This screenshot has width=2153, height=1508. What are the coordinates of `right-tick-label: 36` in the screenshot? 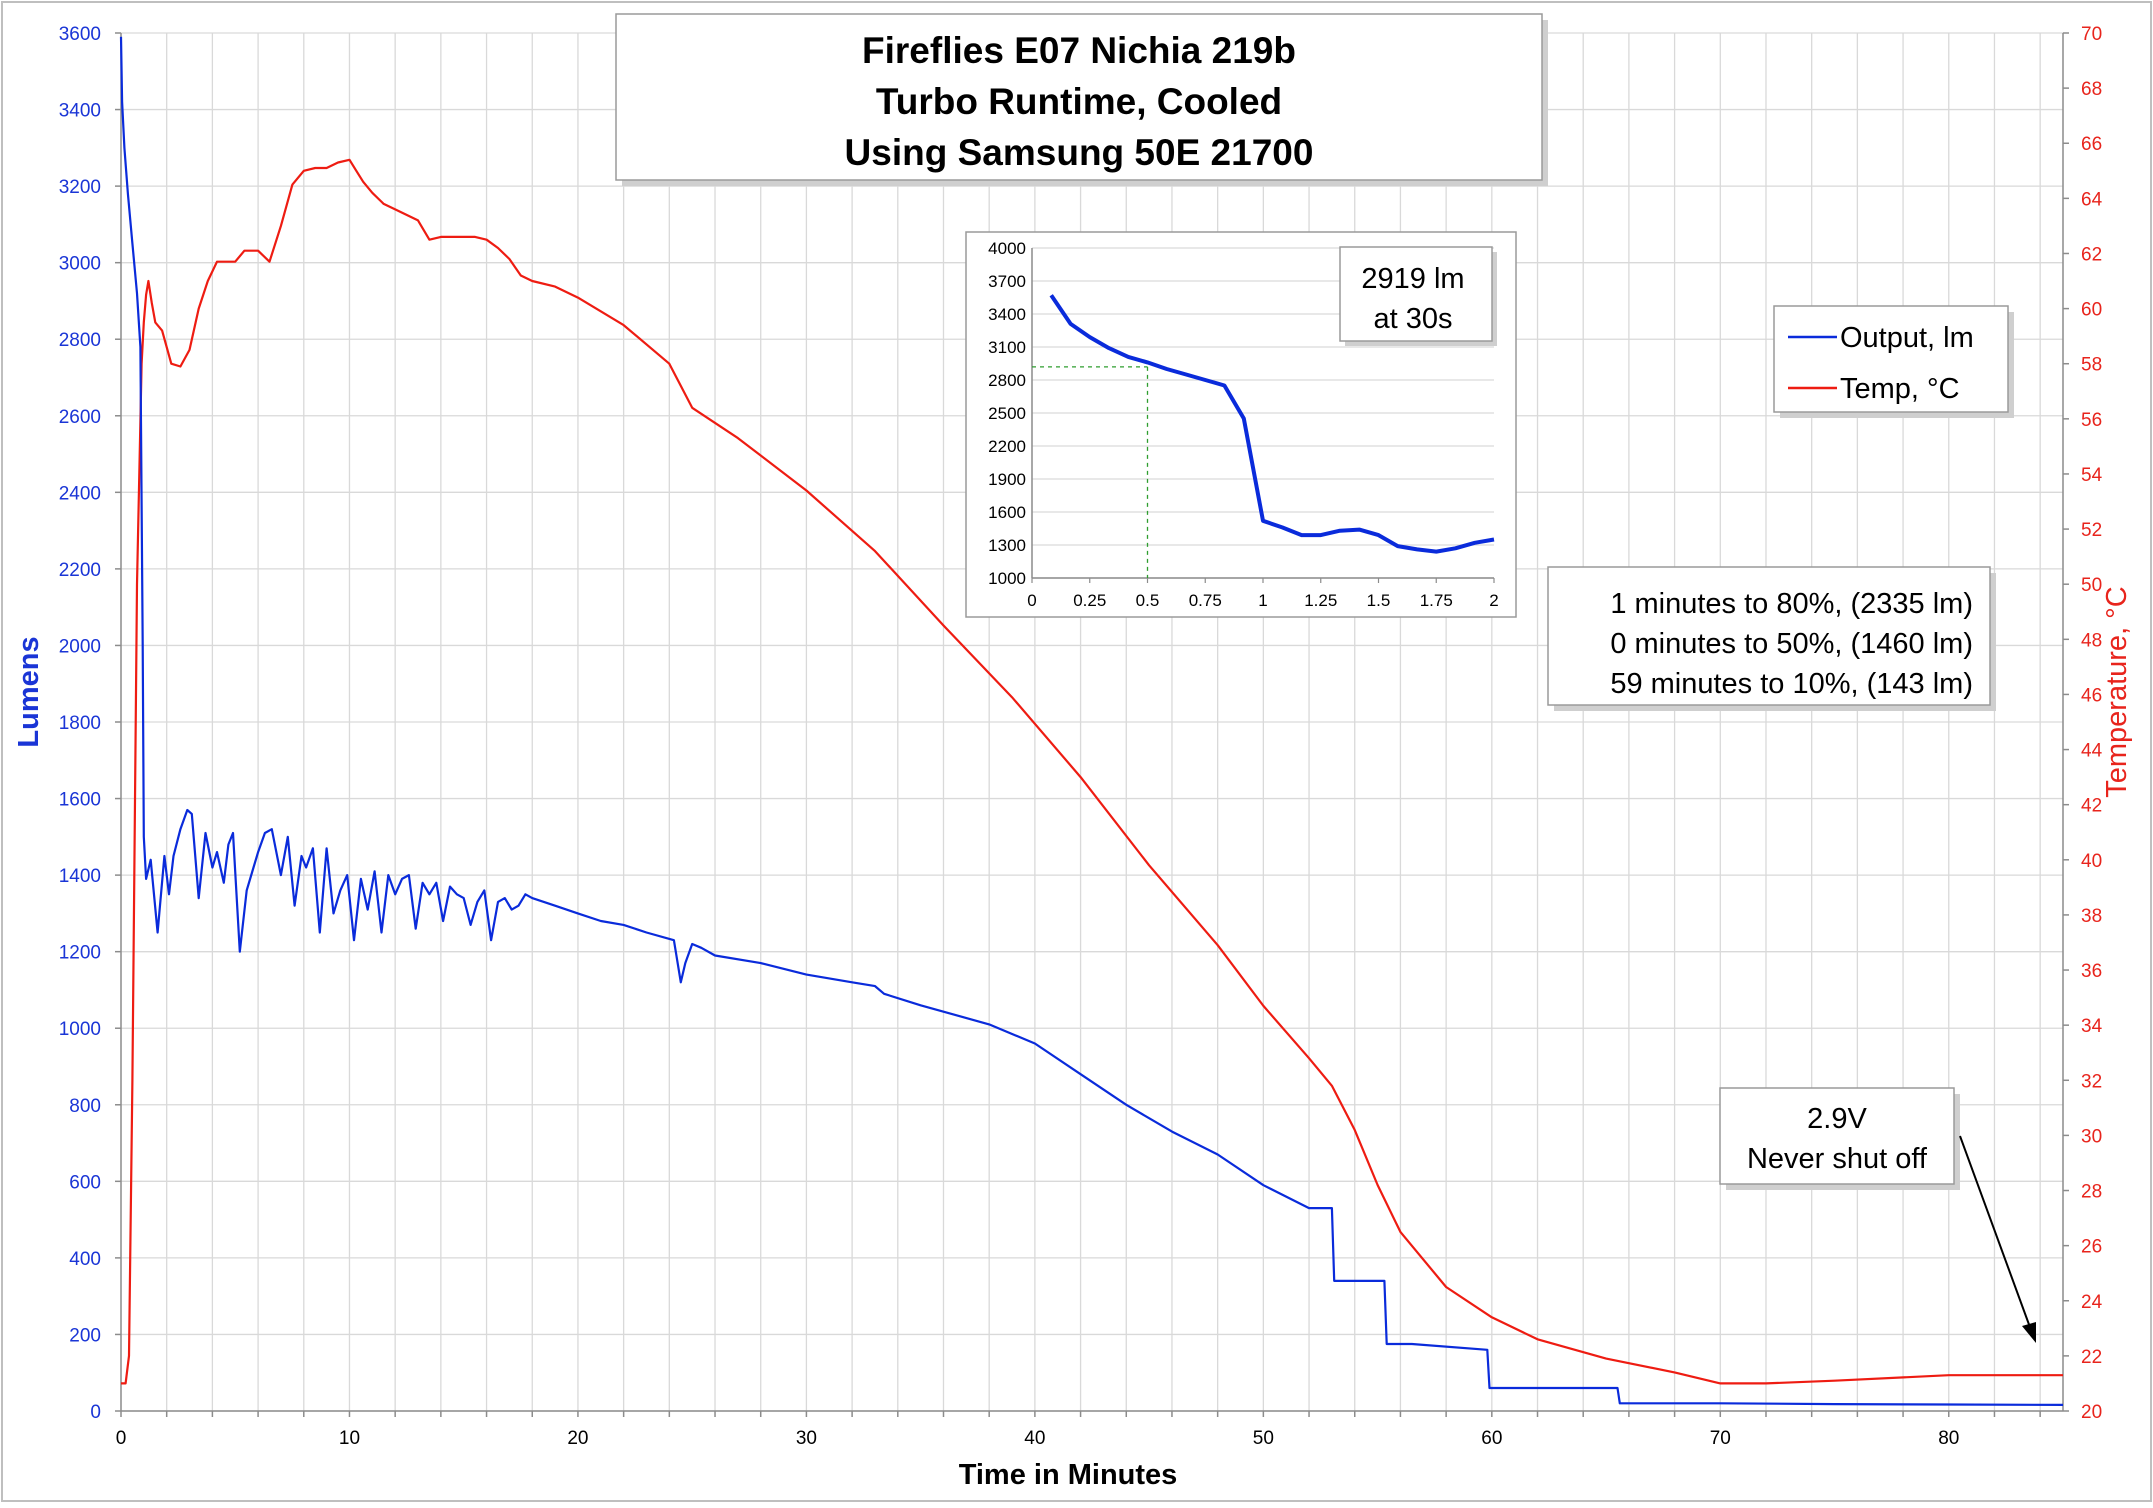 It's located at (2091, 971).